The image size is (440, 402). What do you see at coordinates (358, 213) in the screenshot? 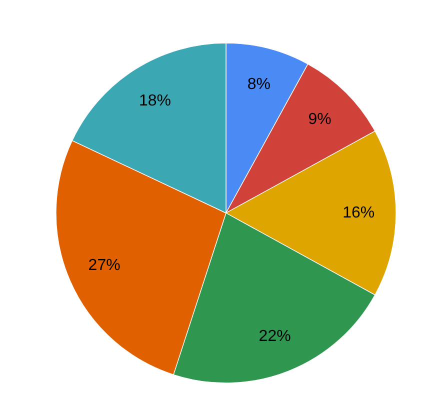
I see `data-label: 16%` at bounding box center [358, 213].